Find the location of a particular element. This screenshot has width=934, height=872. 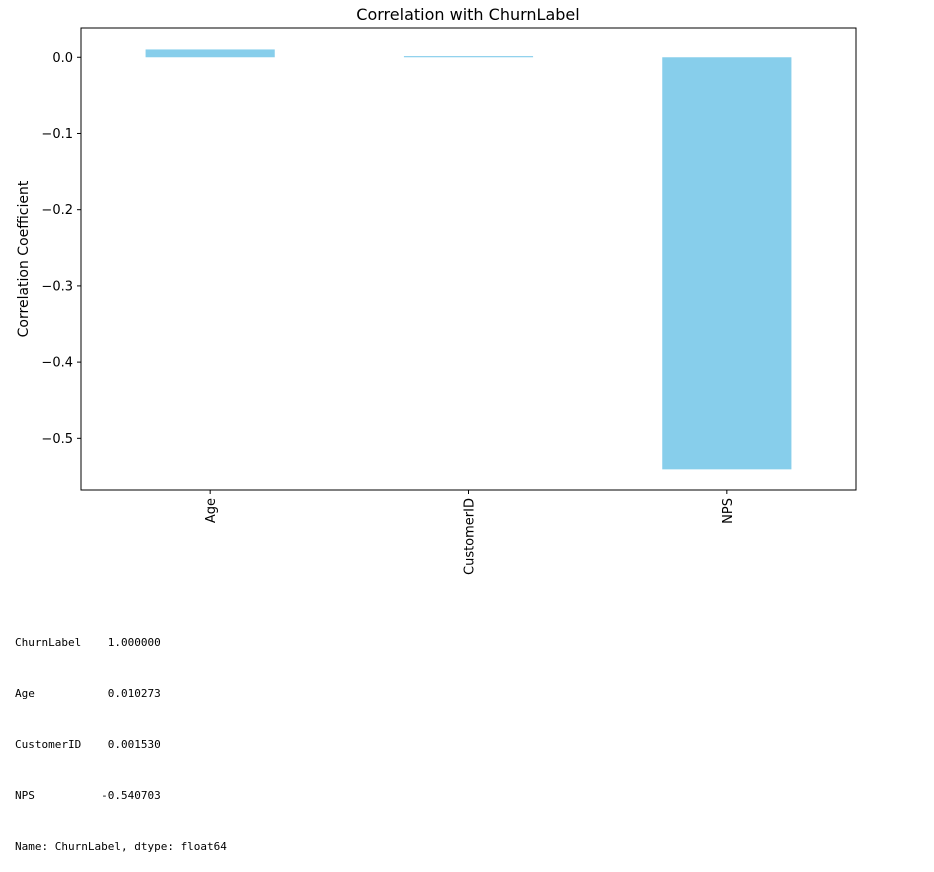

y-axis-label: Correlation Coefficient is located at coordinates (24, 258).